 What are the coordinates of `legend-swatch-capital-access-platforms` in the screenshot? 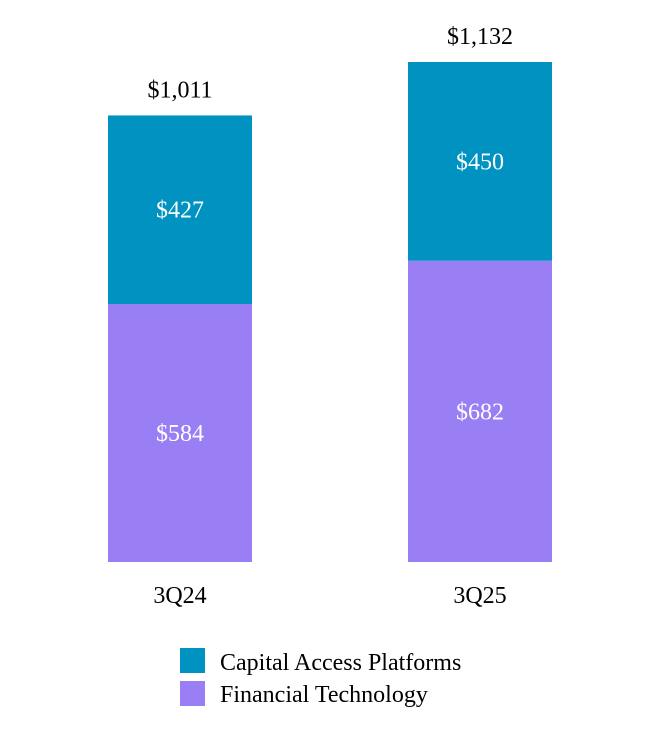 It's located at (192, 660).